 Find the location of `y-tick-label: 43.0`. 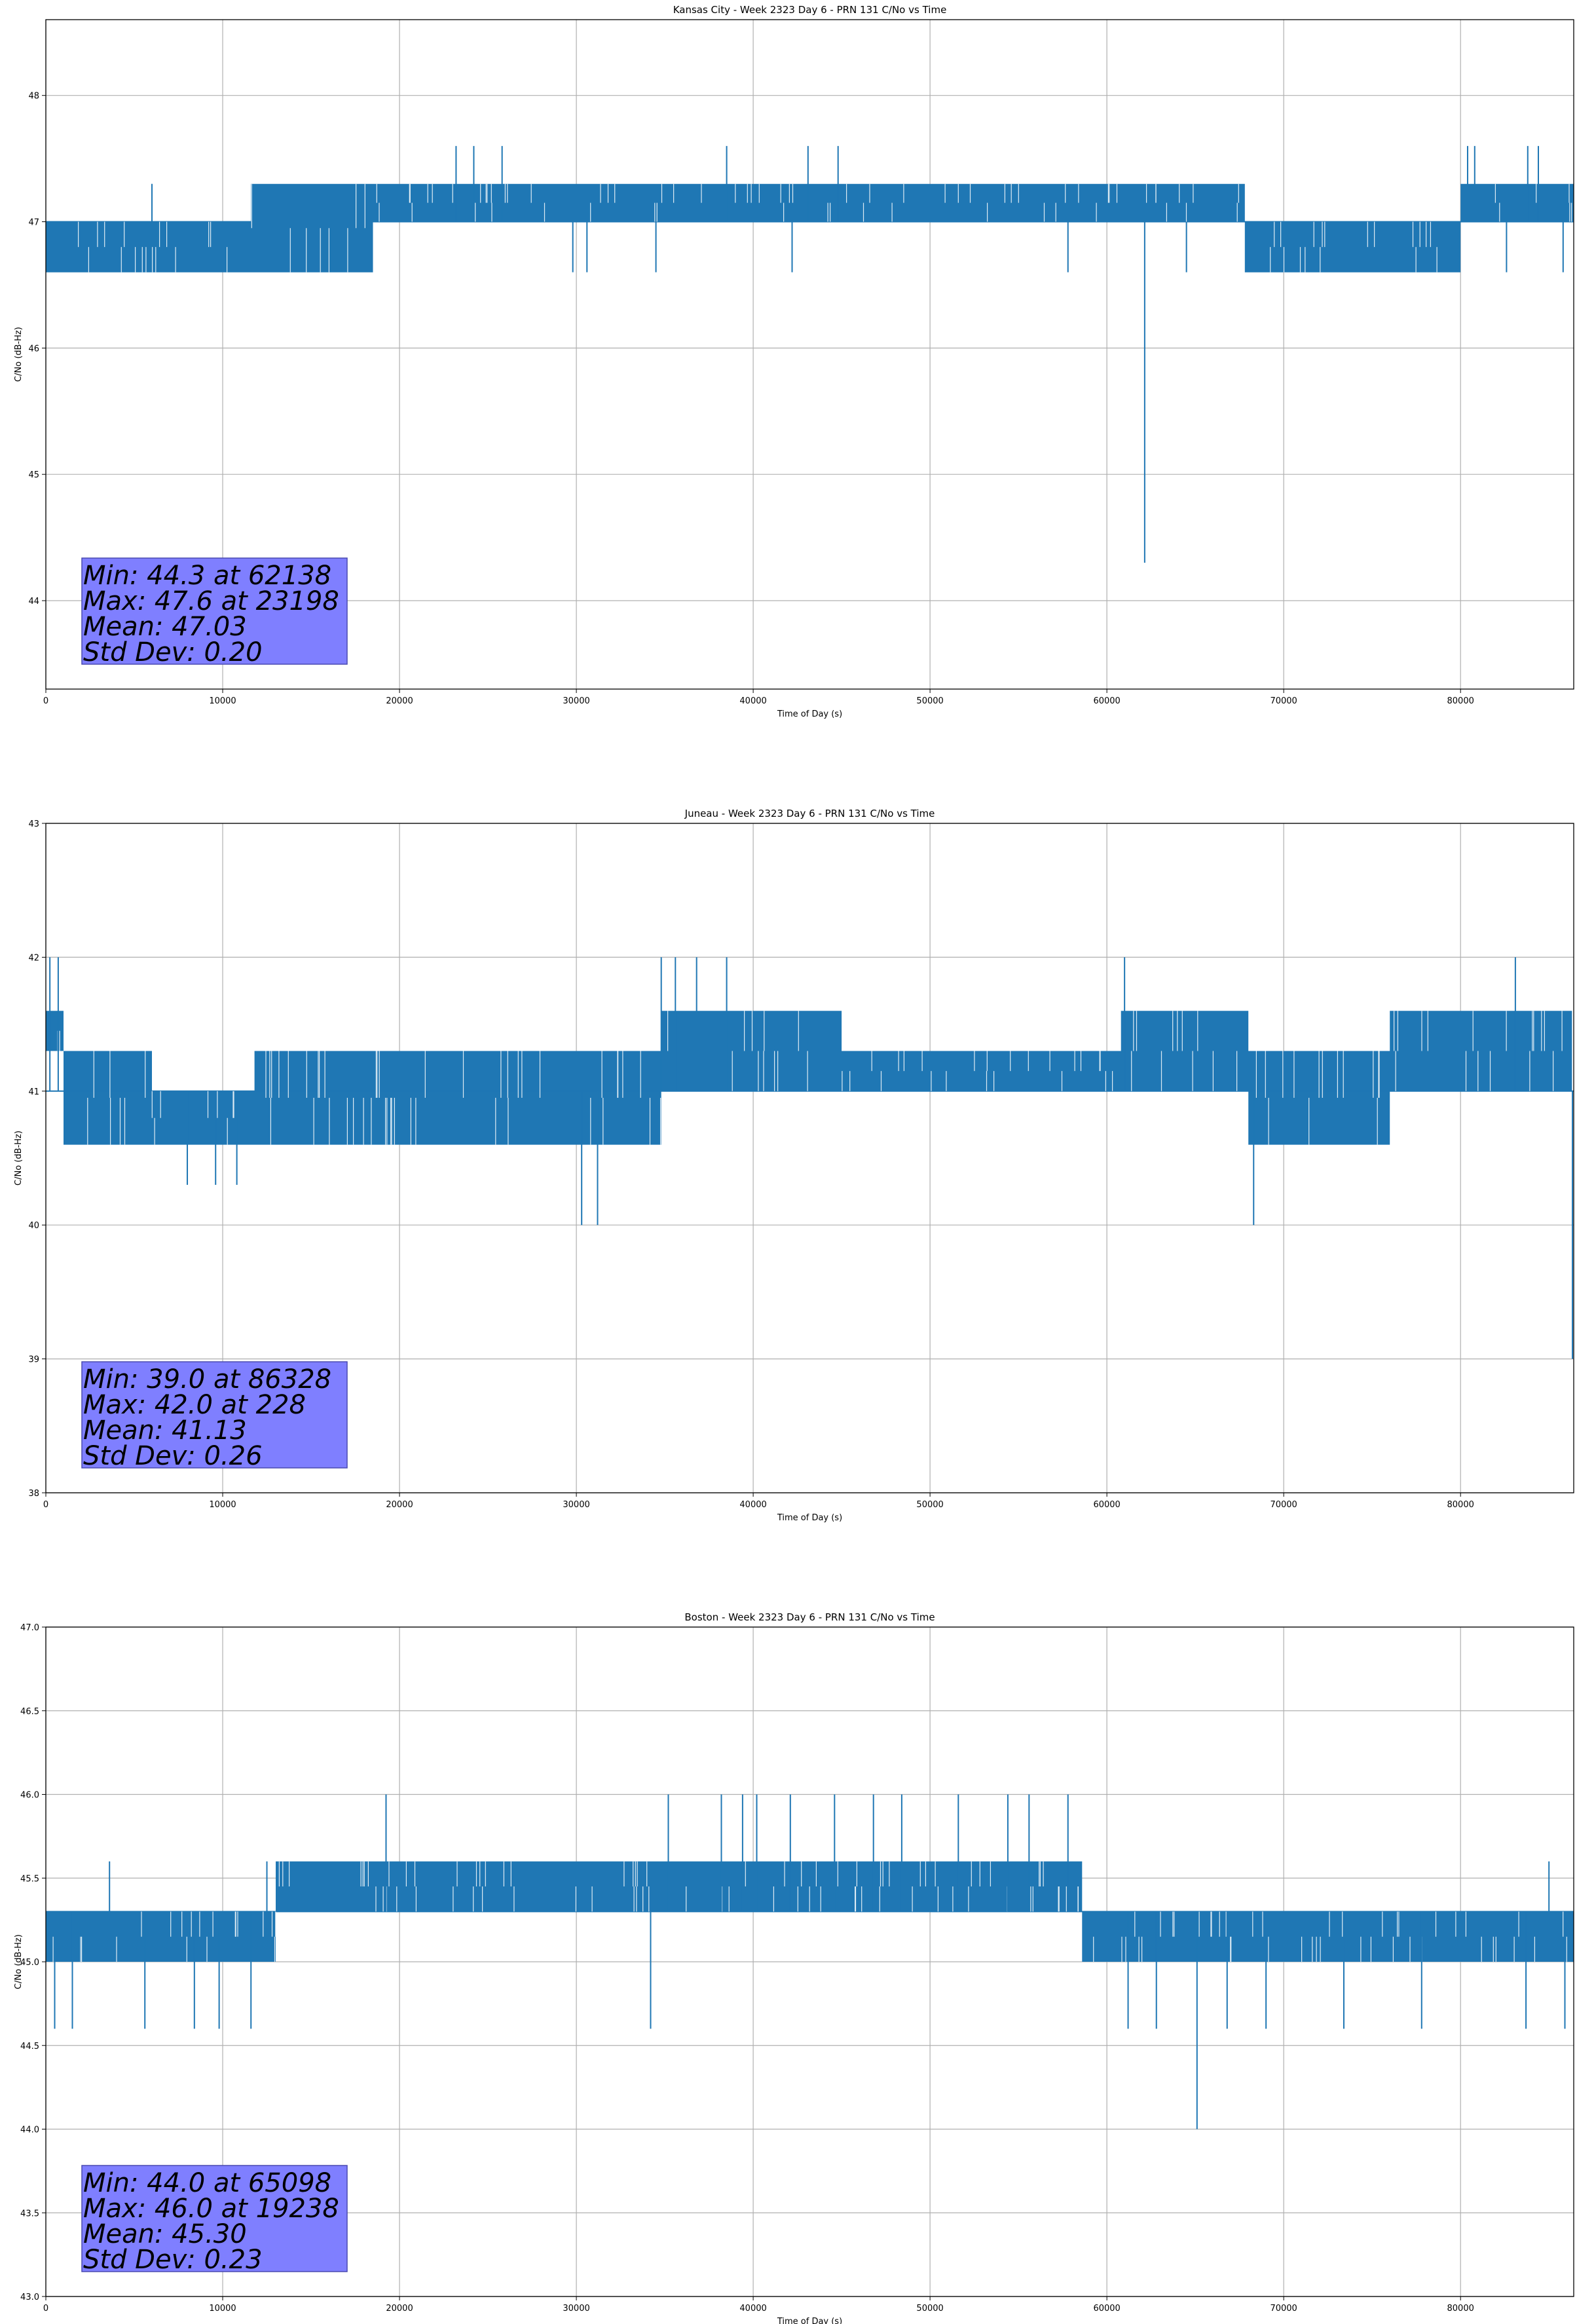

y-tick-label: 43.0 is located at coordinates (29, 2297).